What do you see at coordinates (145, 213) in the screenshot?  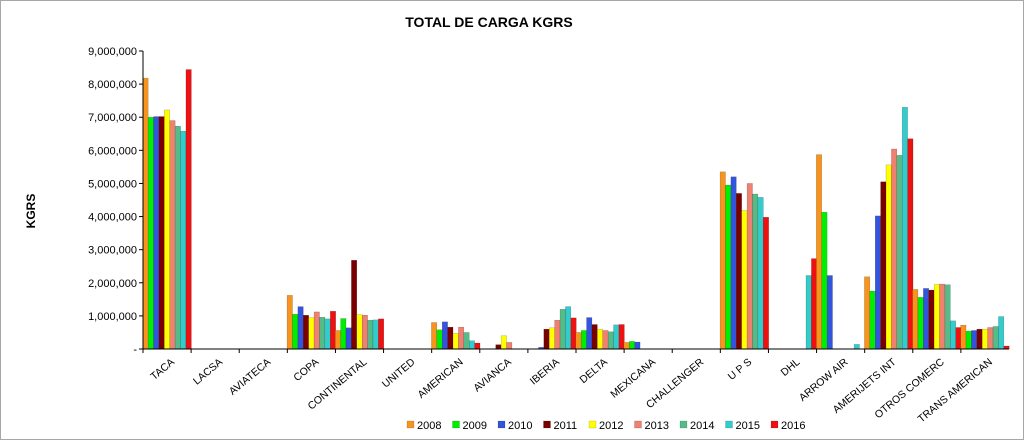 I see `bar-2008-taca` at bounding box center [145, 213].